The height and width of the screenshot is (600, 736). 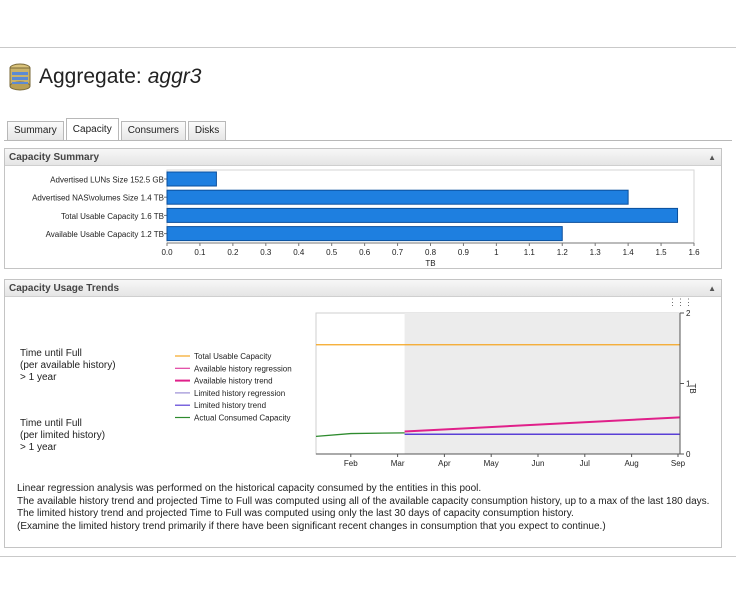 I want to click on bar-label: Advertised LUNs Size 152.5 GB, so click(x=107, y=180).